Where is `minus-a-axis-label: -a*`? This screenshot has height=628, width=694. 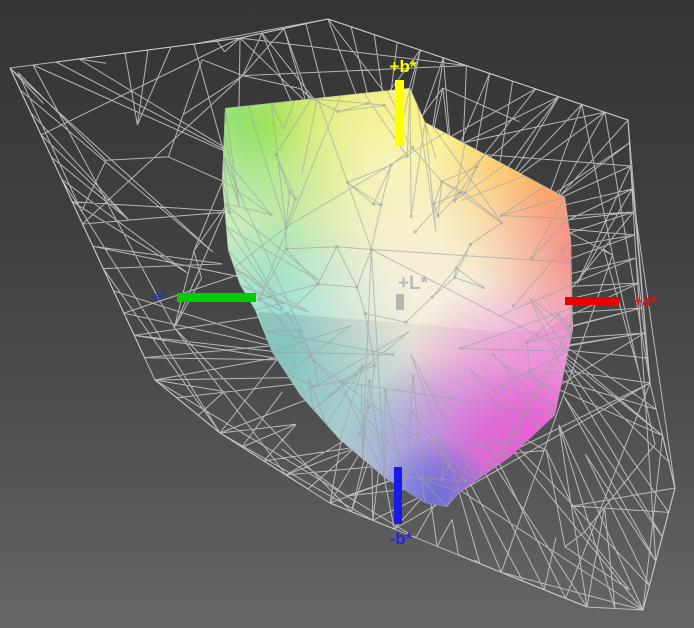
minus-a-axis-label: -a* is located at coordinates (158, 296).